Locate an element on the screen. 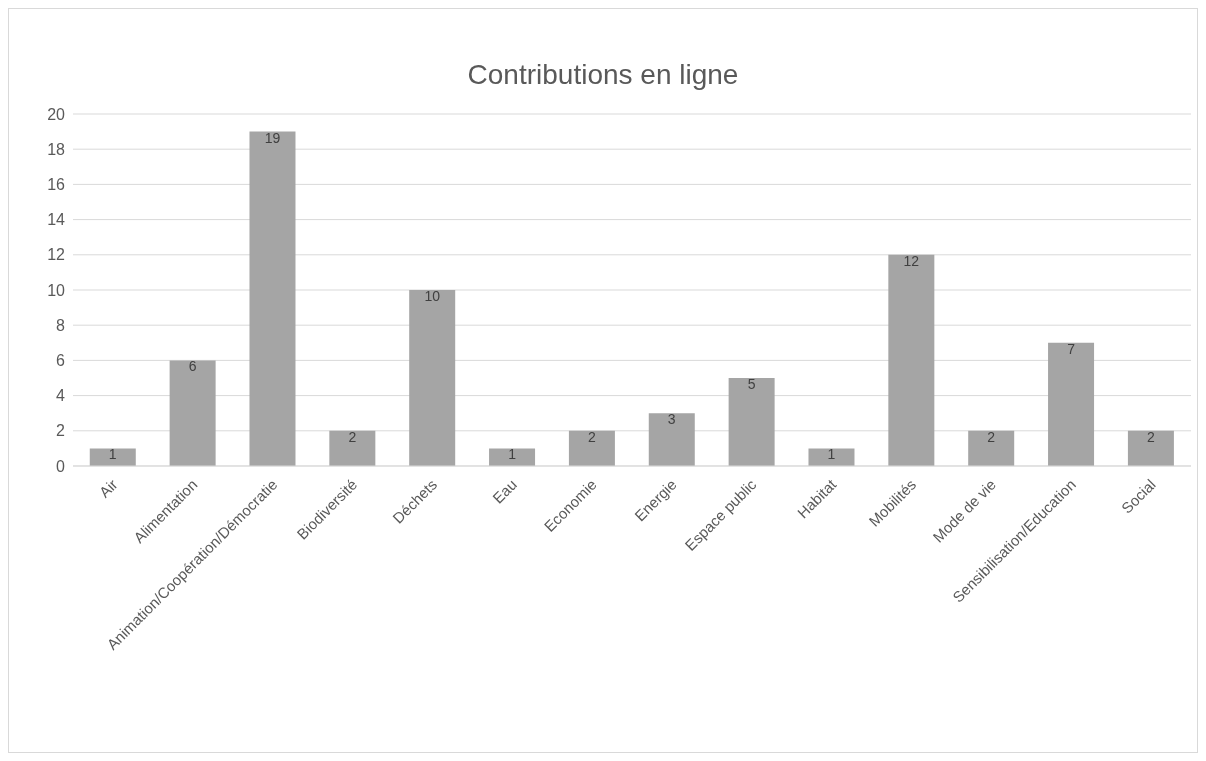 The image size is (1206, 761). y-tick-label: 0 is located at coordinates (61, 466).